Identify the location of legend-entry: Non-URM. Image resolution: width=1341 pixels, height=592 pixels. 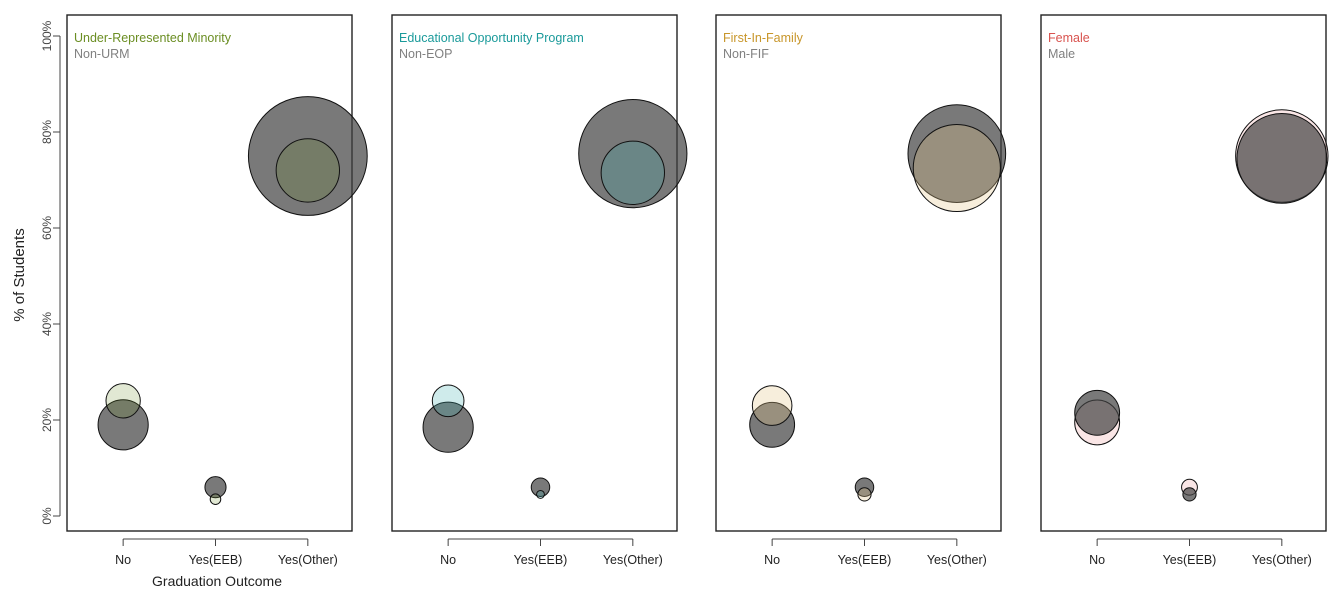
(102, 54).